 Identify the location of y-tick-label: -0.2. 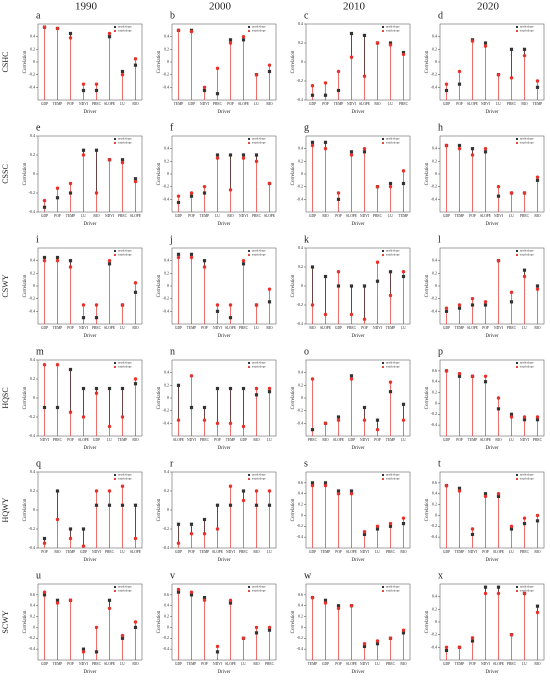
(32, 528).